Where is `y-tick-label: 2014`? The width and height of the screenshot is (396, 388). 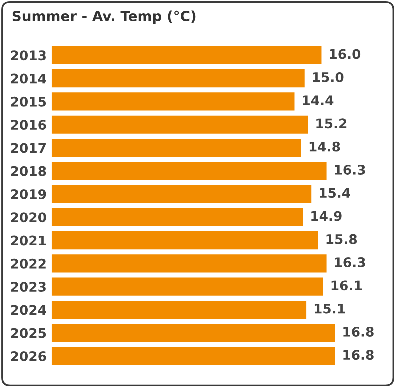
y-tick-label: 2014 is located at coordinates (28, 79).